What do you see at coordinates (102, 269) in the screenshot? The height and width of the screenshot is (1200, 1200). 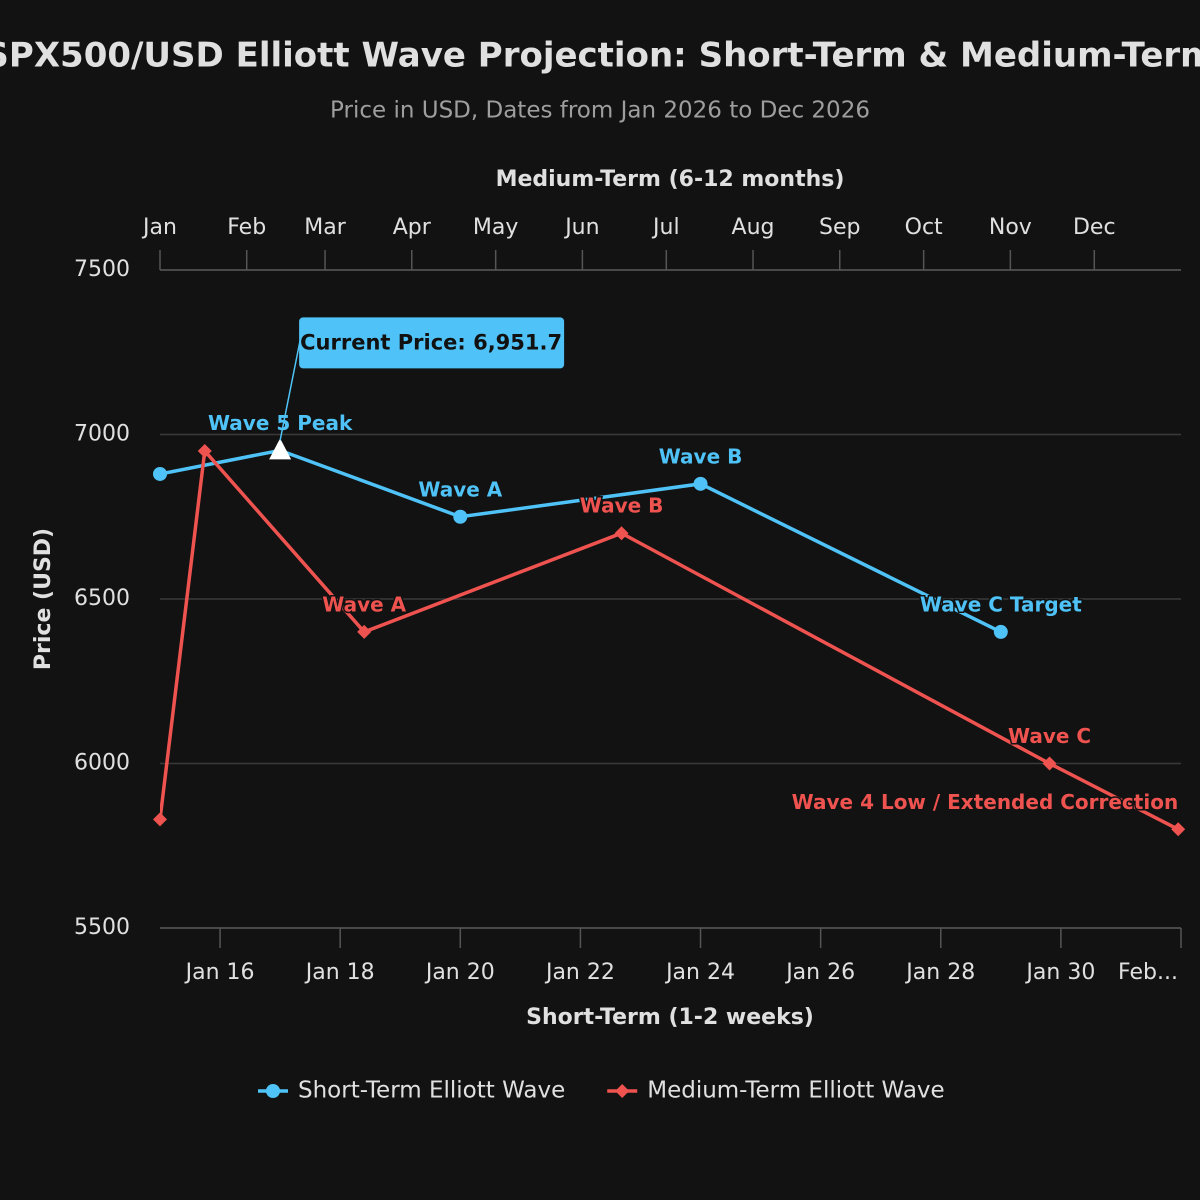 I see `y-tick-label: 7500` at bounding box center [102, 269].